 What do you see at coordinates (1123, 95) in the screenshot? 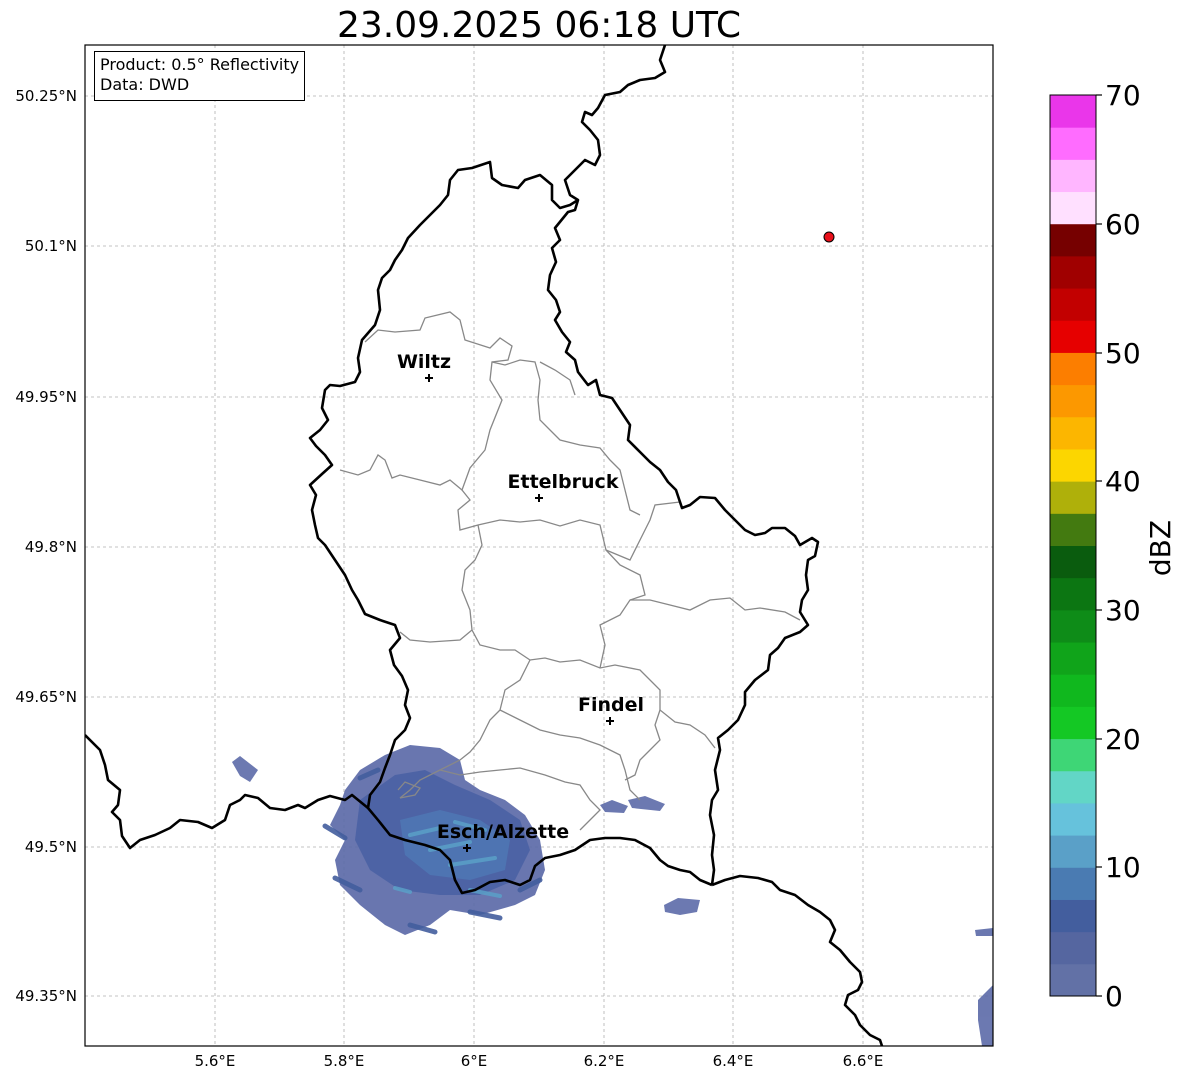
I see `colorbar-tick-label: 70` at bounding box center [1123, 95].